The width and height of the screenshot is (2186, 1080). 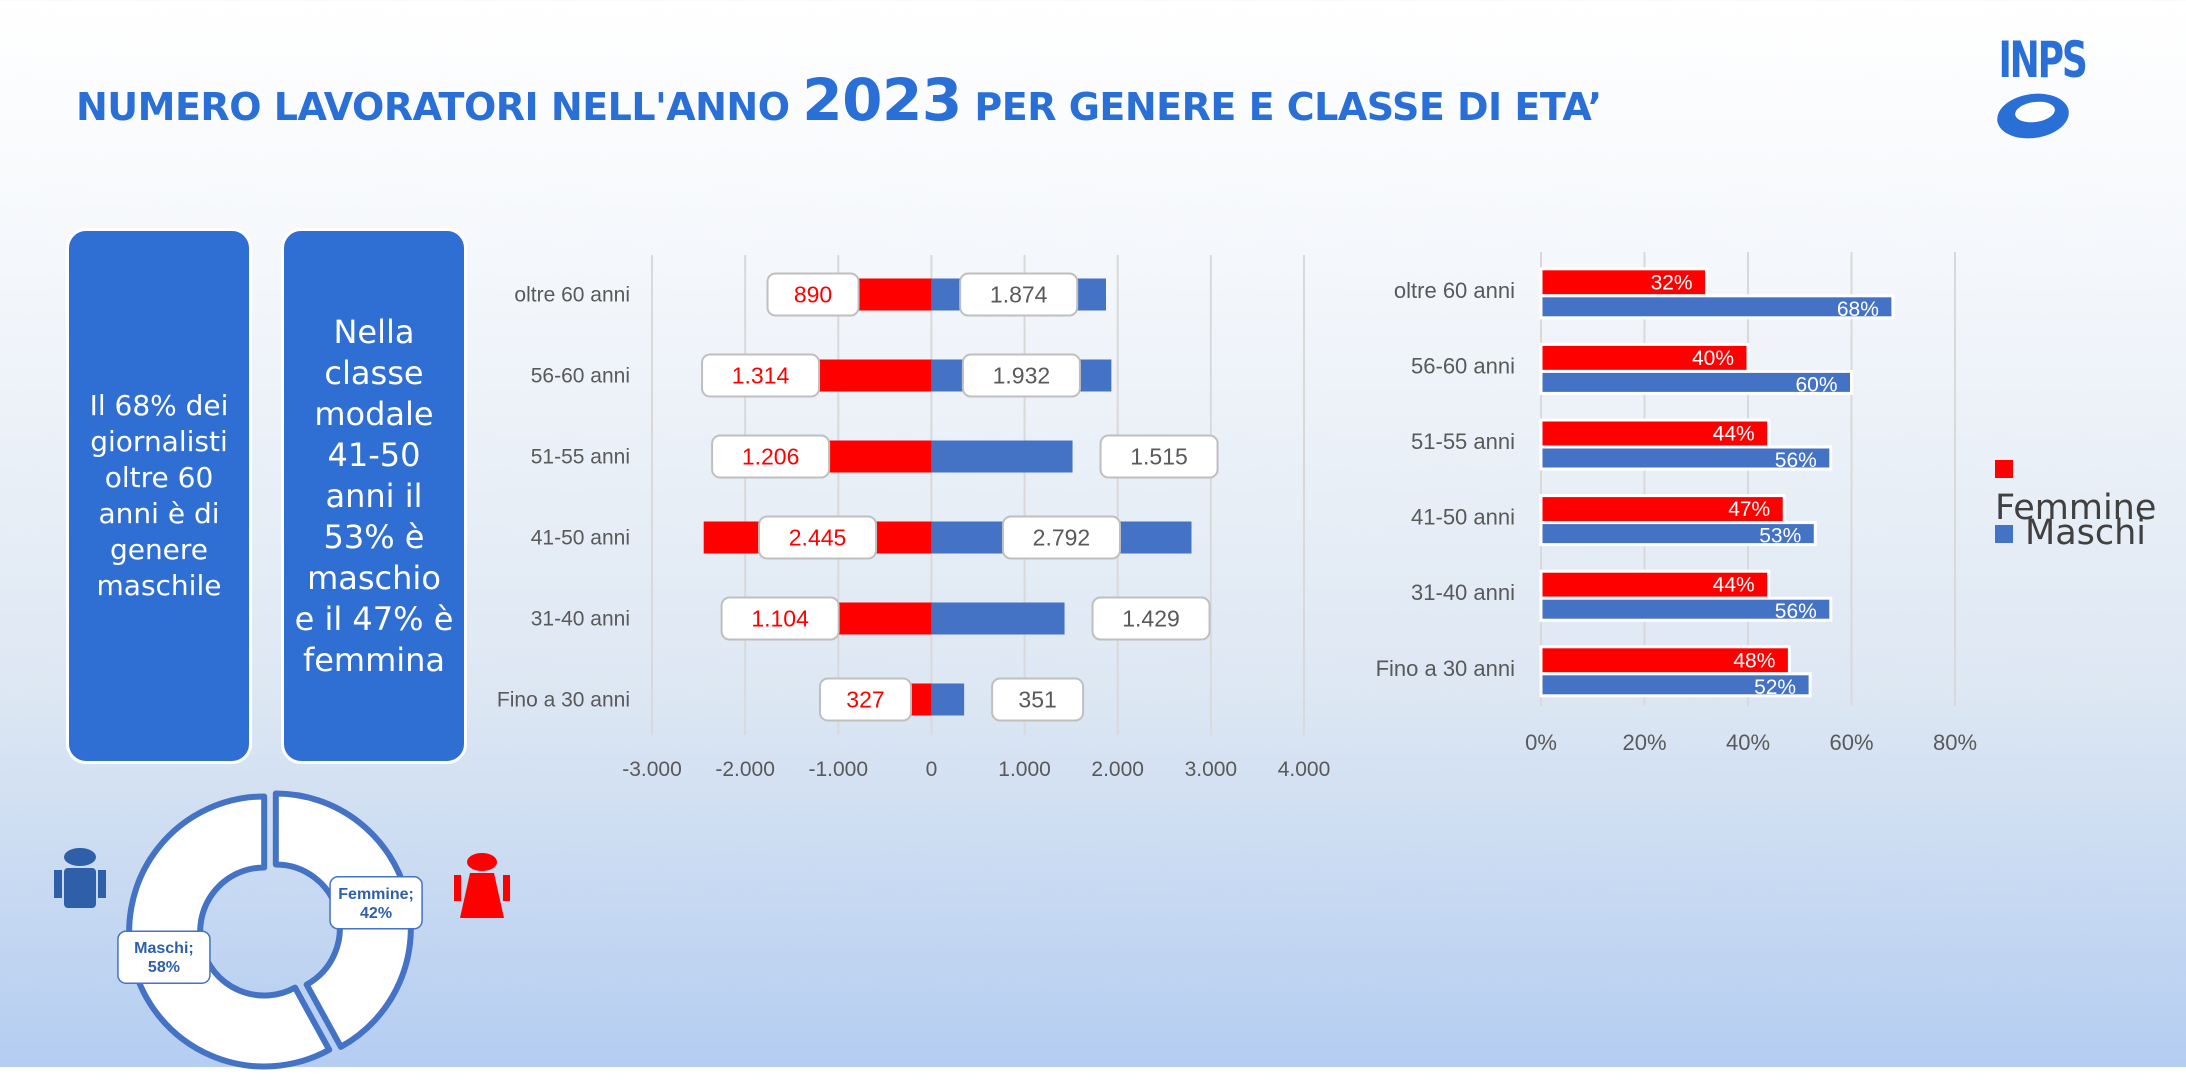 I want to click on data-label-femmine: 890, so click(x=813, y=295).